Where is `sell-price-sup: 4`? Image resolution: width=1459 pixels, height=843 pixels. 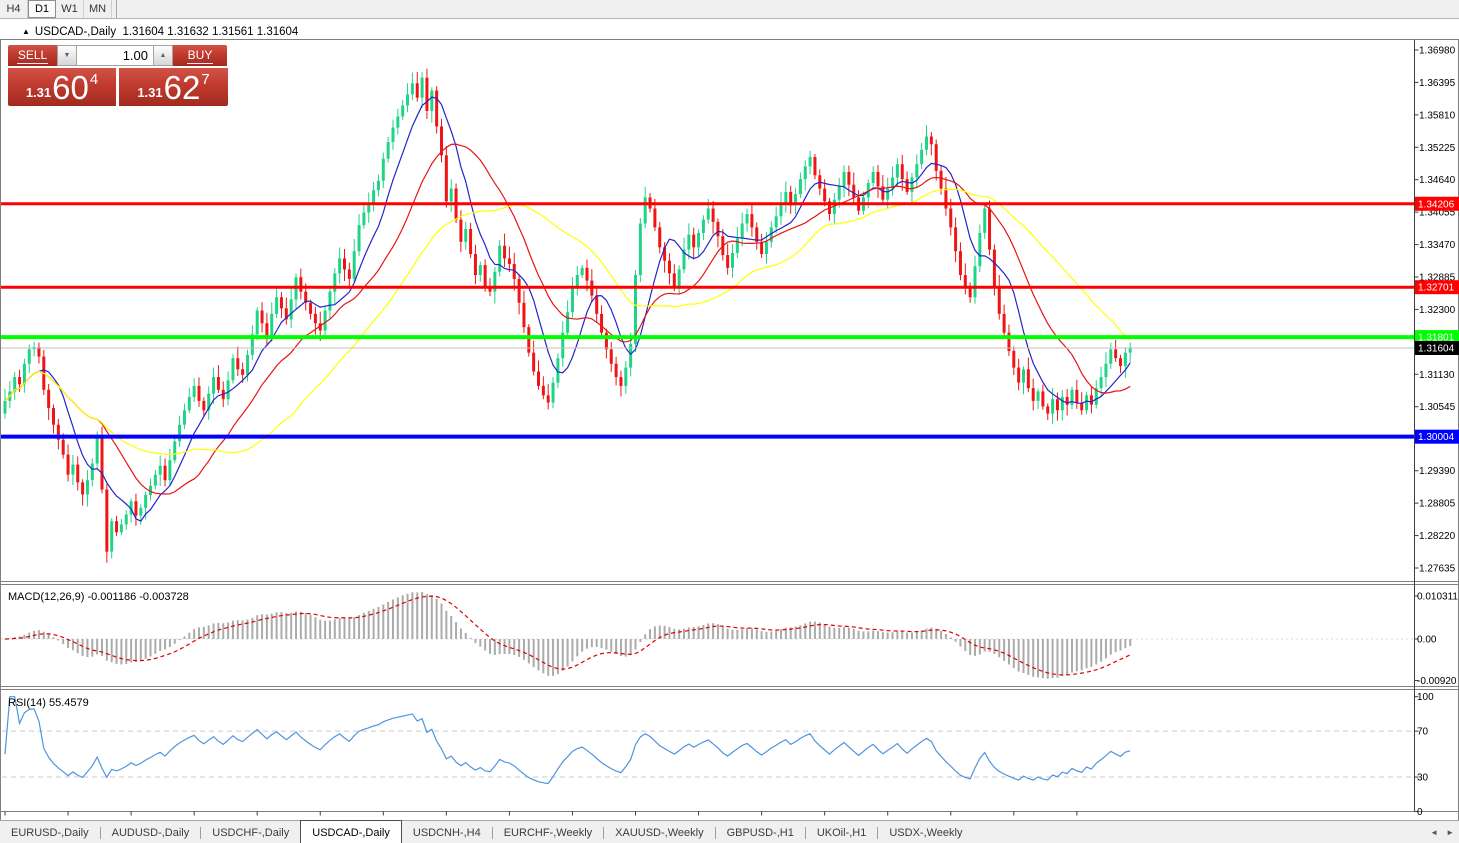 sell-price-sup: 4 is located at coordinates (94, 79).